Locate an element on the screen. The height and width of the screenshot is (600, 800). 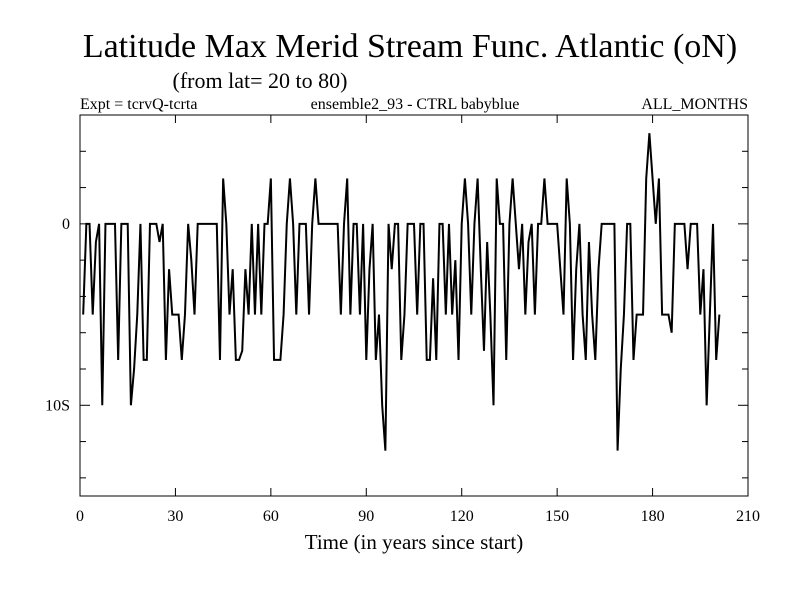
x-tick-labels: 0 30 60 90 120 150 180 210 is located at coordinates (418, 516).